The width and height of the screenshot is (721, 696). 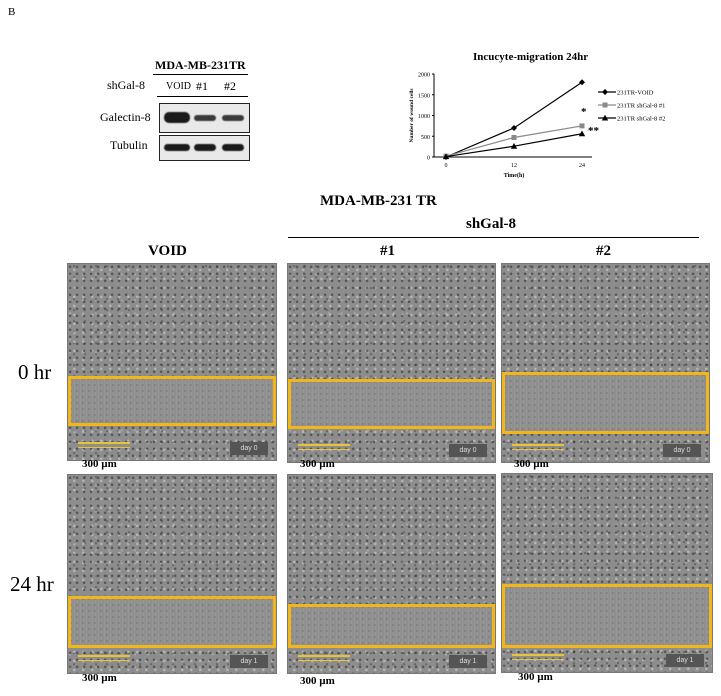 I want to click on legend-label: 231TR shGal-8 #1, so click(x=641, y=105).